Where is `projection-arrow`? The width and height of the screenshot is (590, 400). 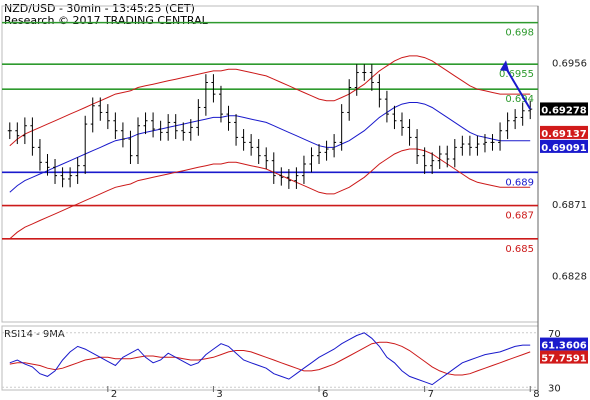
projection-arrow is located at coordinates (516, 85).